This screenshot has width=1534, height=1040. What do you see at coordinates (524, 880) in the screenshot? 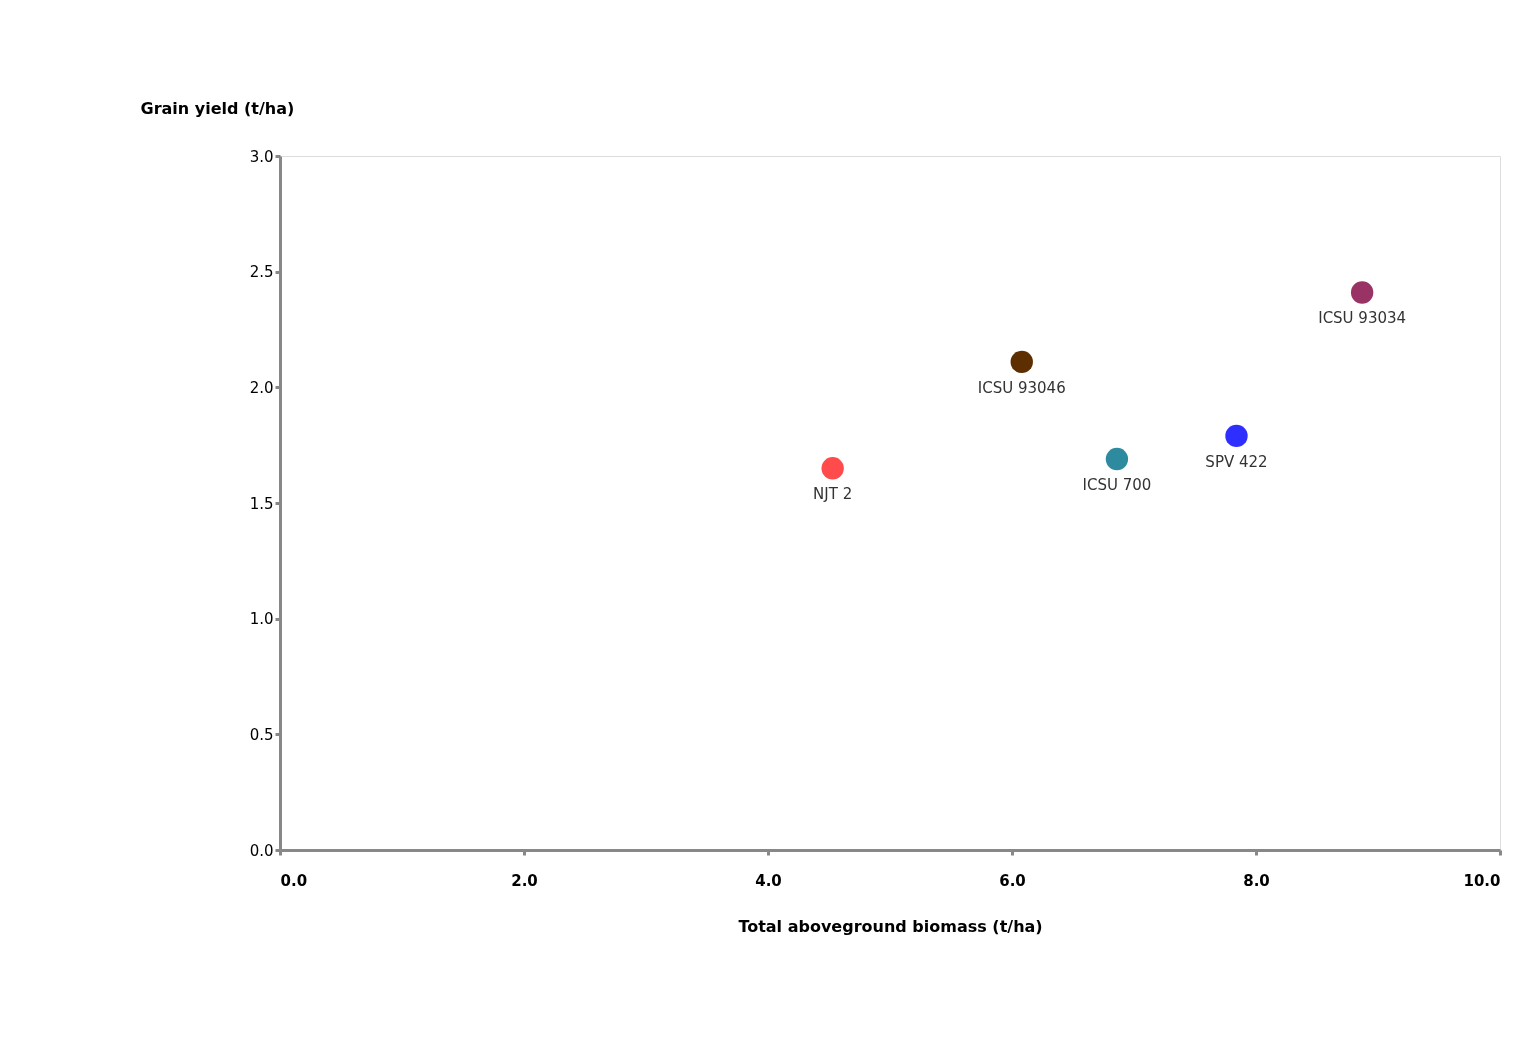
I see `x-tick-label: 2.0` at bounding box center [524, 880].